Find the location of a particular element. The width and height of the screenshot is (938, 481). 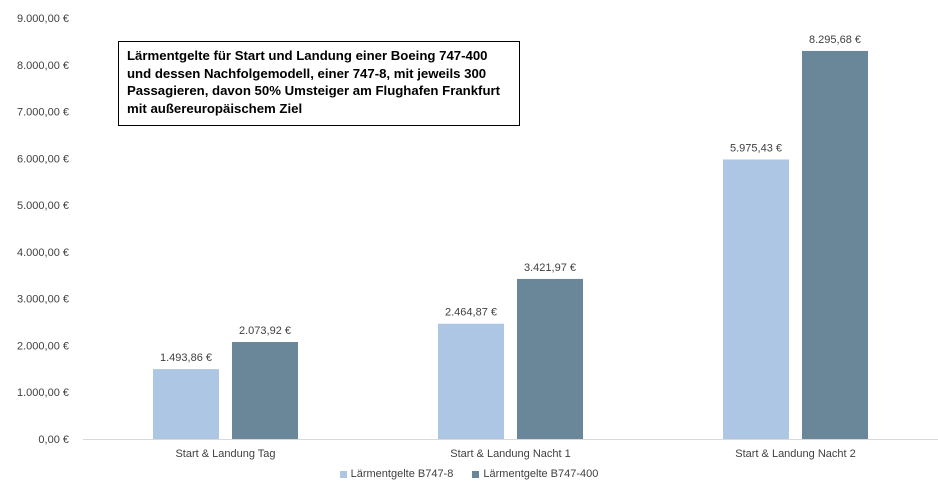

y-tick-label: 3.000,00 € is located at coordinates (43, 300).